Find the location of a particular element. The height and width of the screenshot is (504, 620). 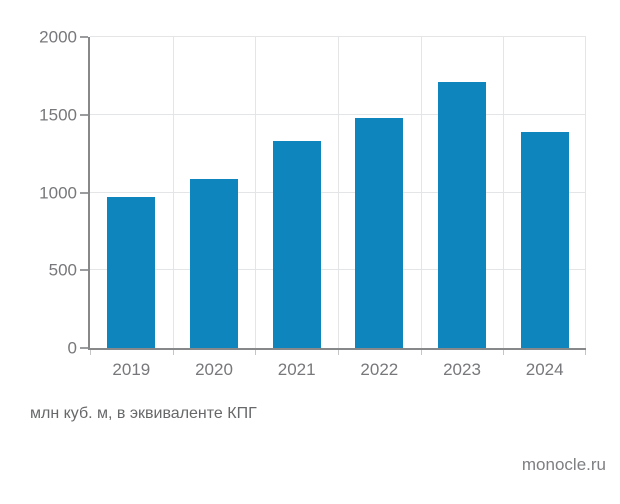

x-axis-label: 2022 is located at coordinates (379, 369).